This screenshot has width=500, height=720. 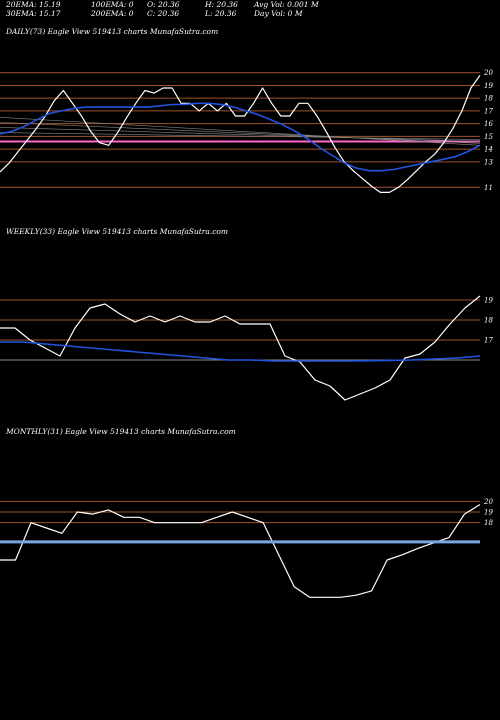 I want to click on daily-tick-label: 15, so click(x=488, y=137).